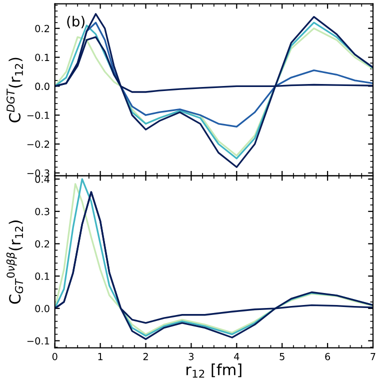 This screenshot has height=381, width=381. Describe the element at coordinates (282, 356) in the screenshot. I see `x-tick-label: 5` at that location.